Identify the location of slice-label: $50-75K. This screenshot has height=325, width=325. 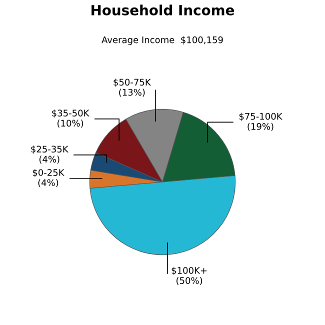
(133, 82).